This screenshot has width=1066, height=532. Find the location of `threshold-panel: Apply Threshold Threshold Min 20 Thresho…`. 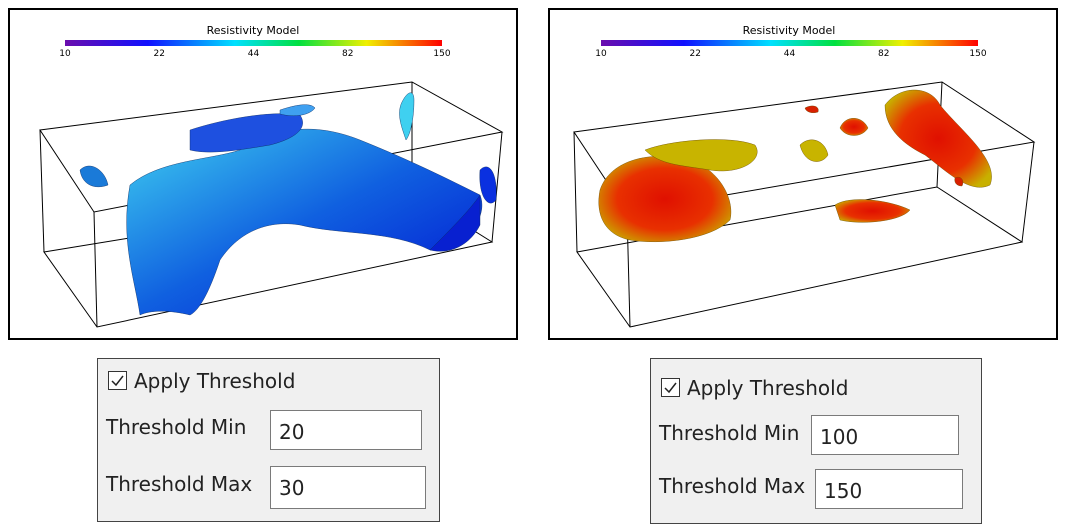

threshold-panel: Apply Threshold Threshold Min 20 Thresho… is located at coordinates (268, 440).